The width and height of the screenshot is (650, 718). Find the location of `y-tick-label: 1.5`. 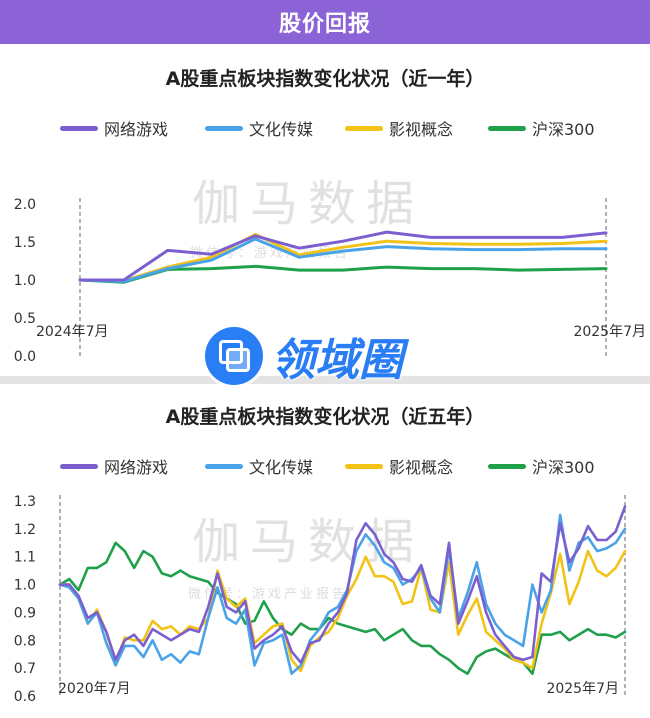

y-tick-label: 1.5 is located at coordinates (25, 243).